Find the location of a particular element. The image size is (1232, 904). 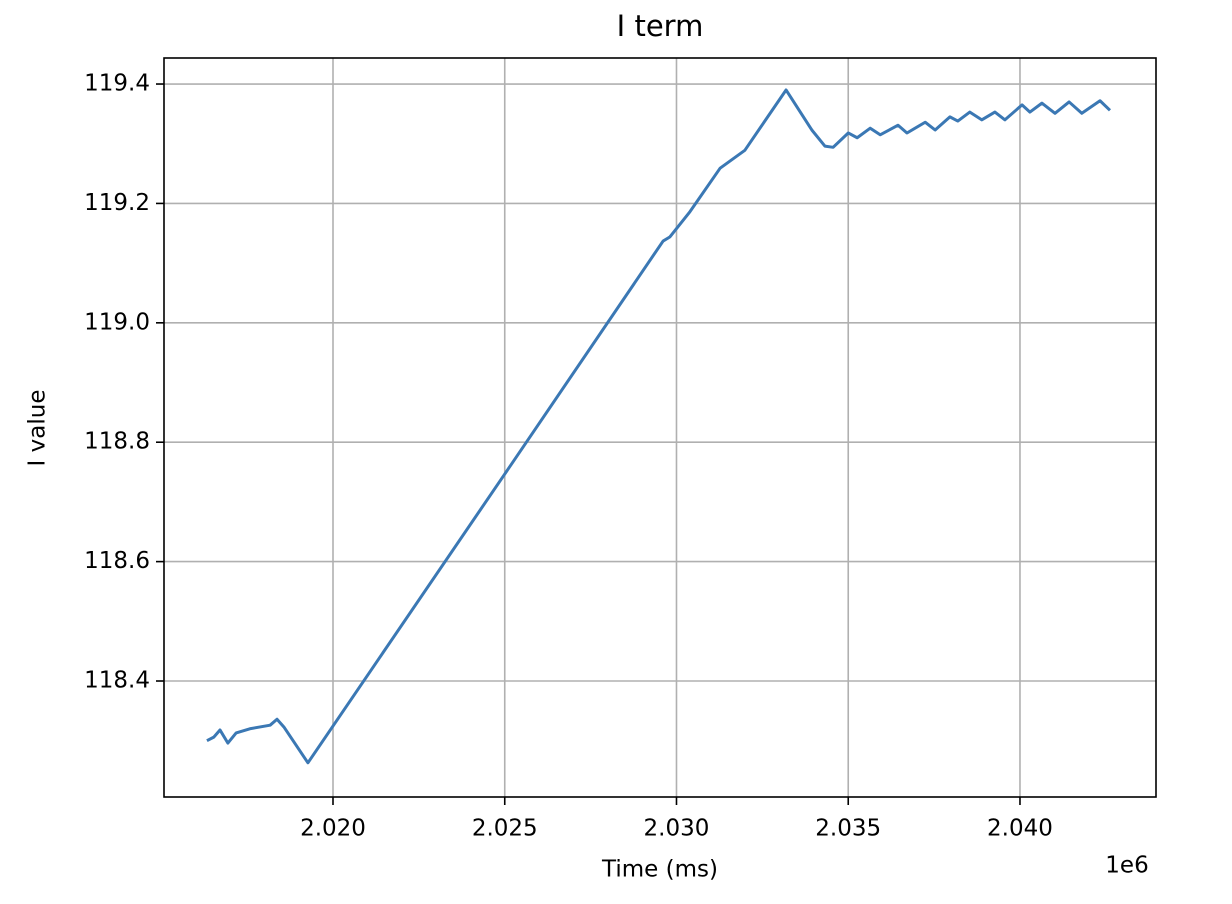

y-axis-label: I value is located at coordinates (38, 428).